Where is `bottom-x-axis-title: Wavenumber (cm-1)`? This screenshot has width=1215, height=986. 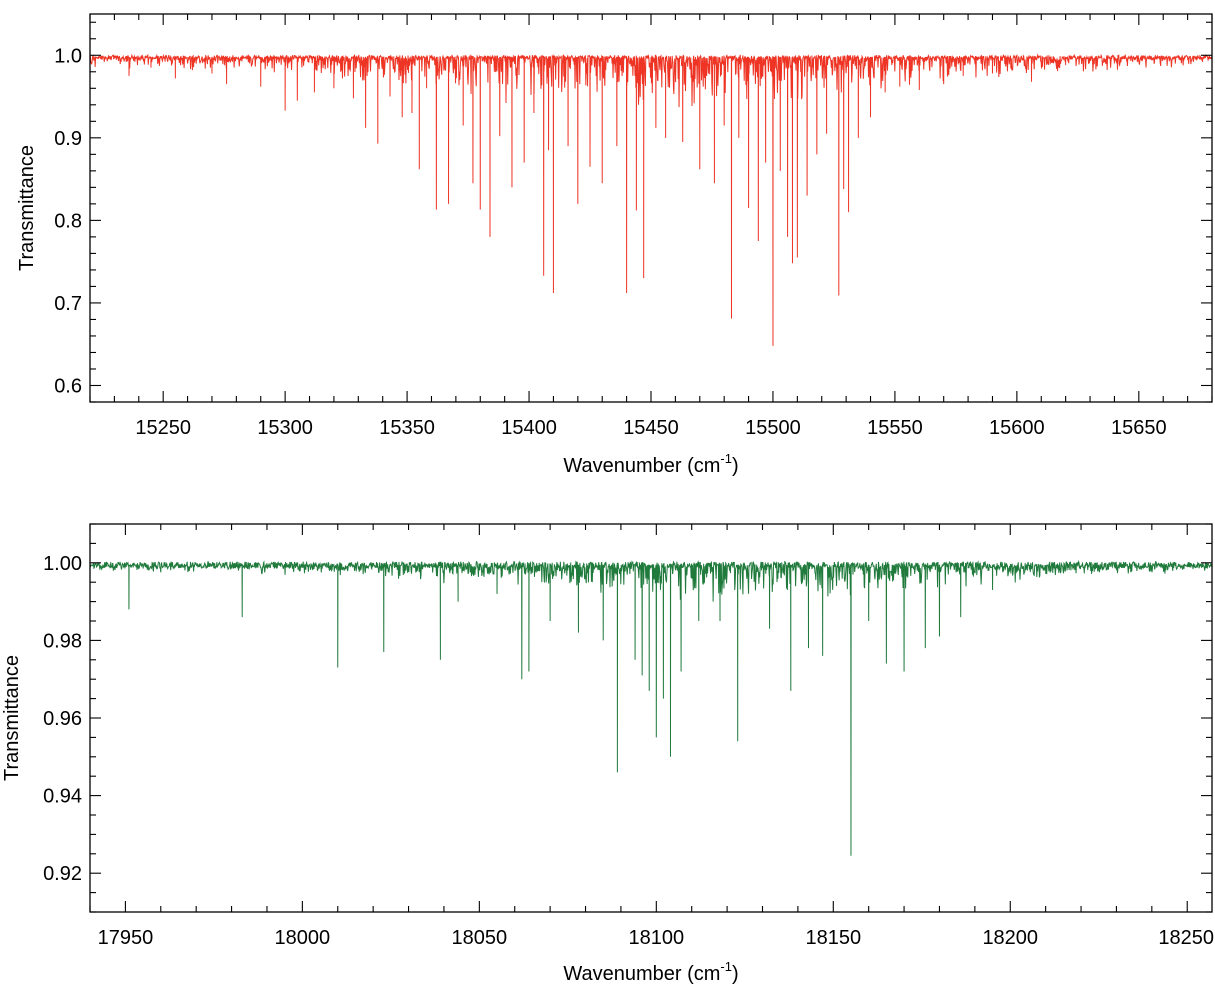
bottom-x-axis-title: Wavenumber (cm-1) is located at coordinates (650, 972).